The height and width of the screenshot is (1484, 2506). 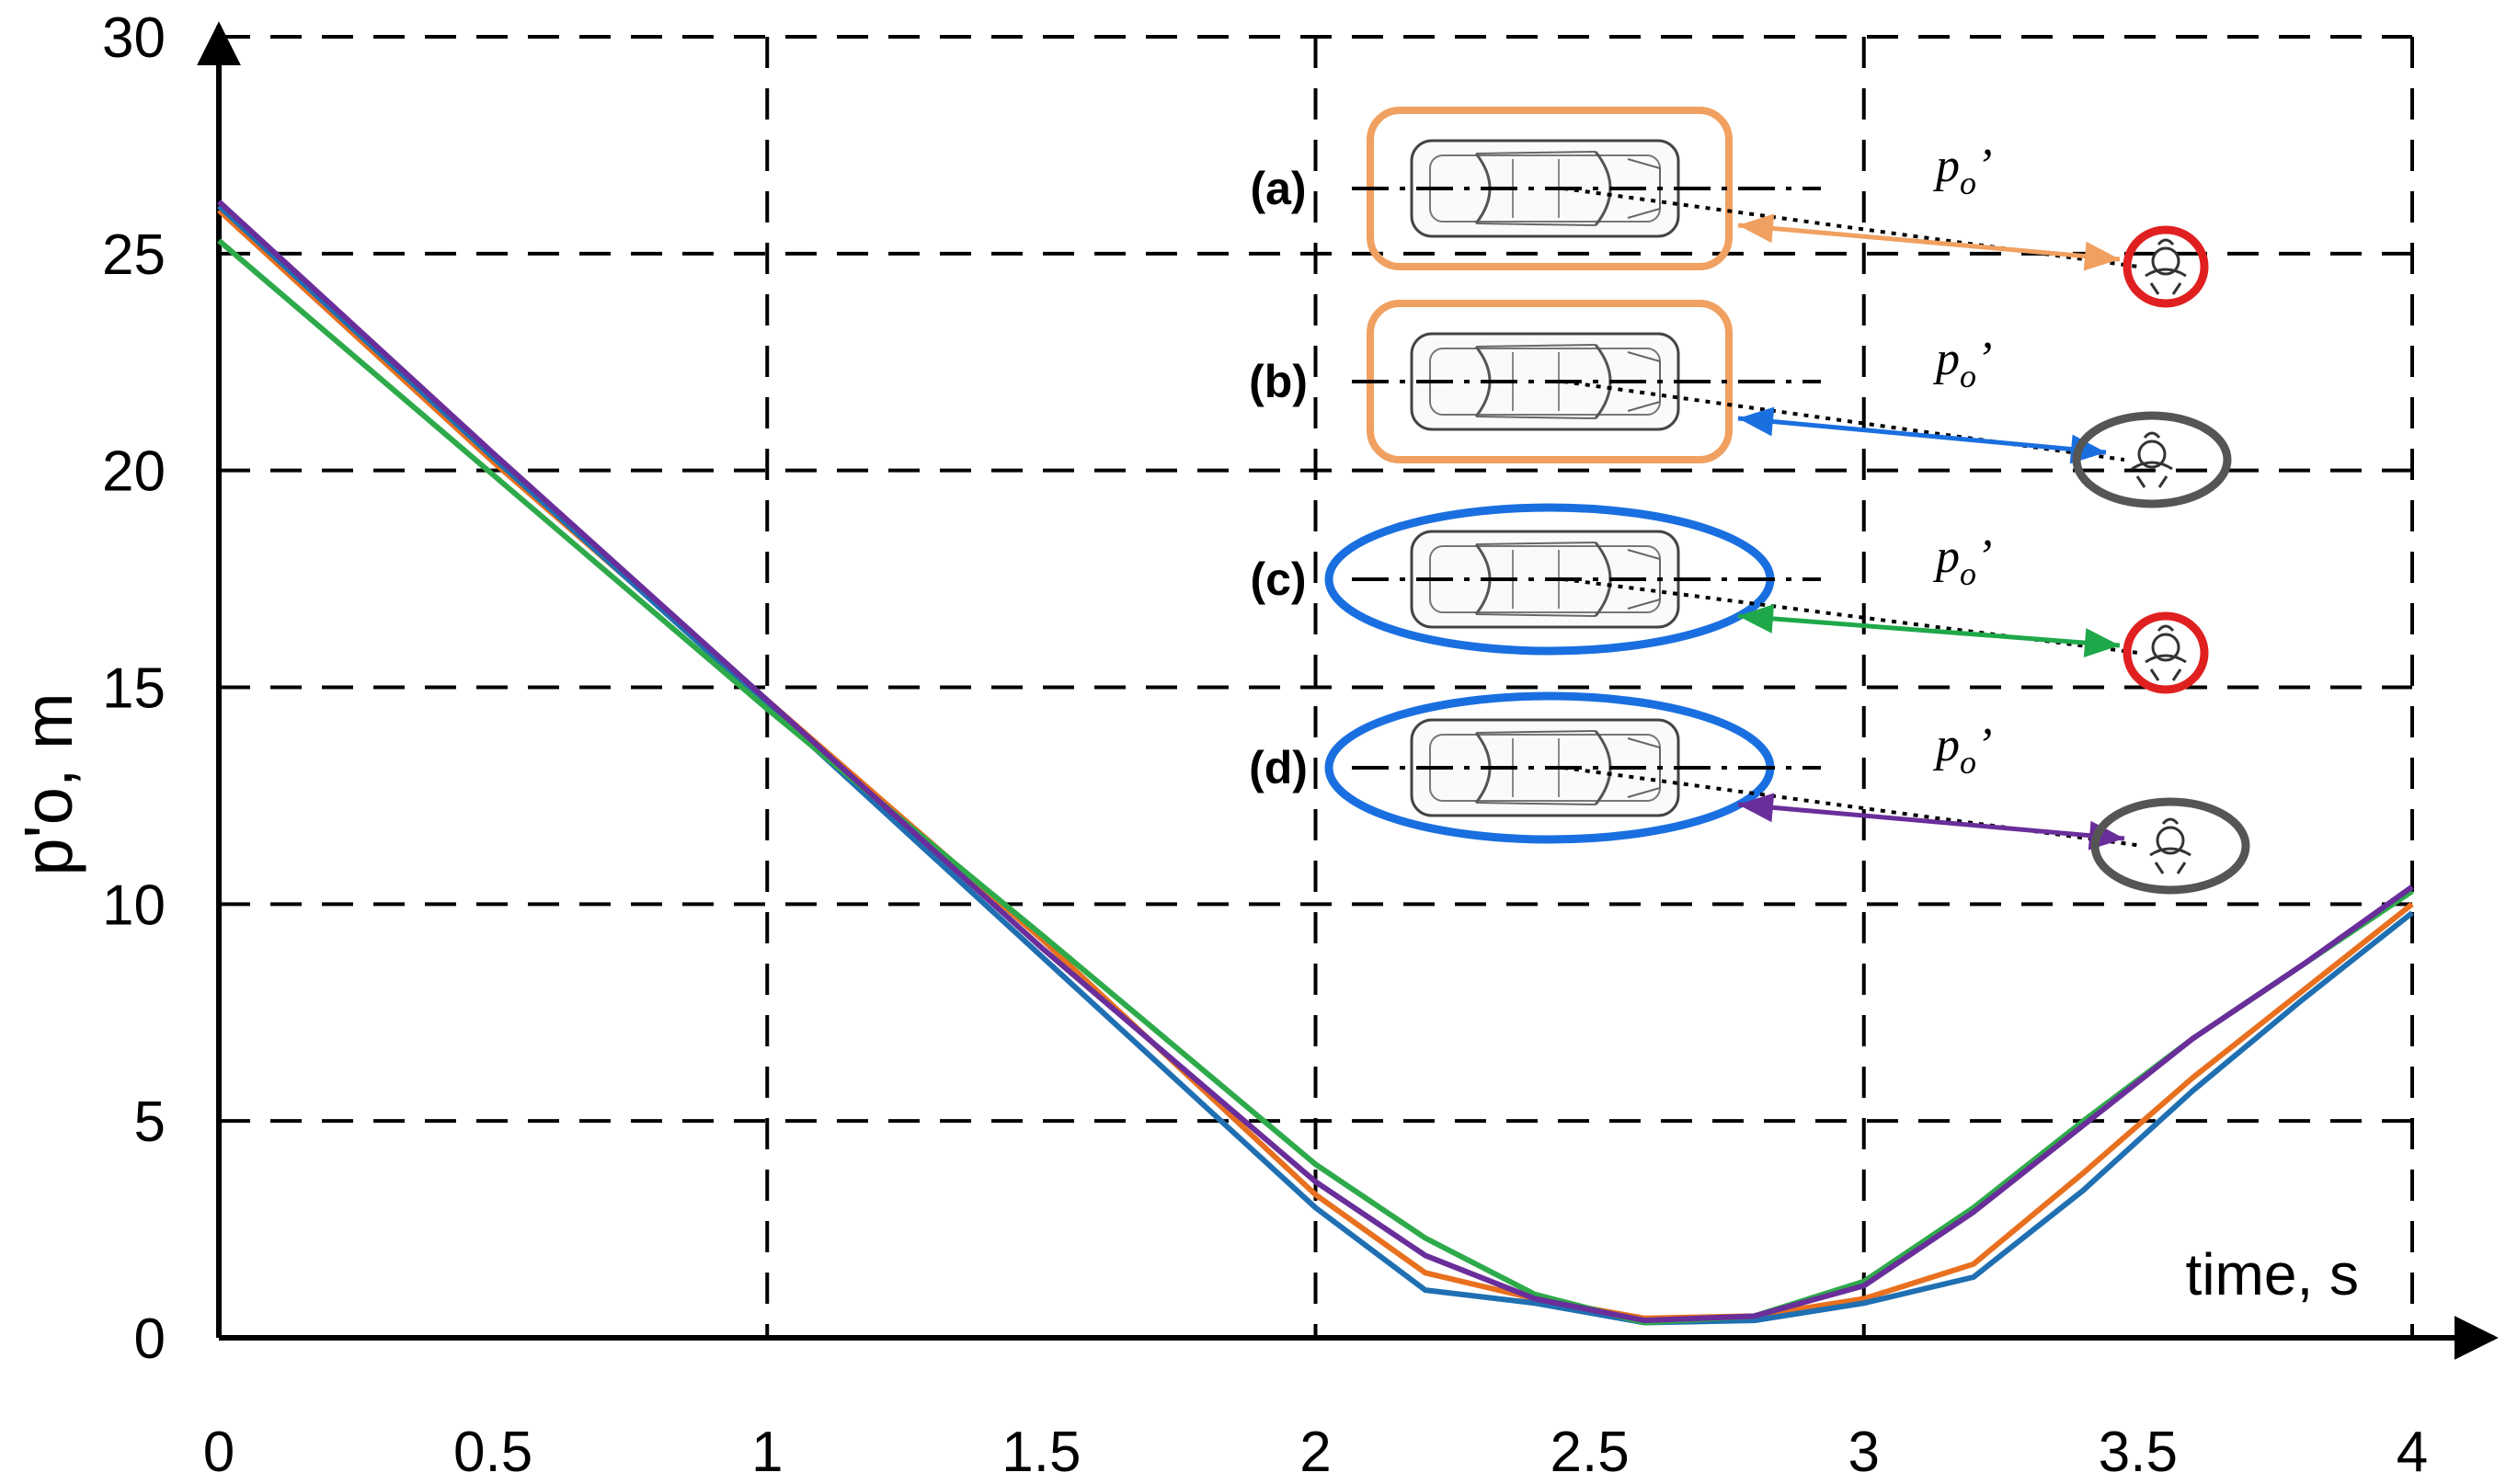 What do you see at coordinates (134, 472) in the screenshot?
I see `y-tick-label: 20` at bounding box center [134, 472].